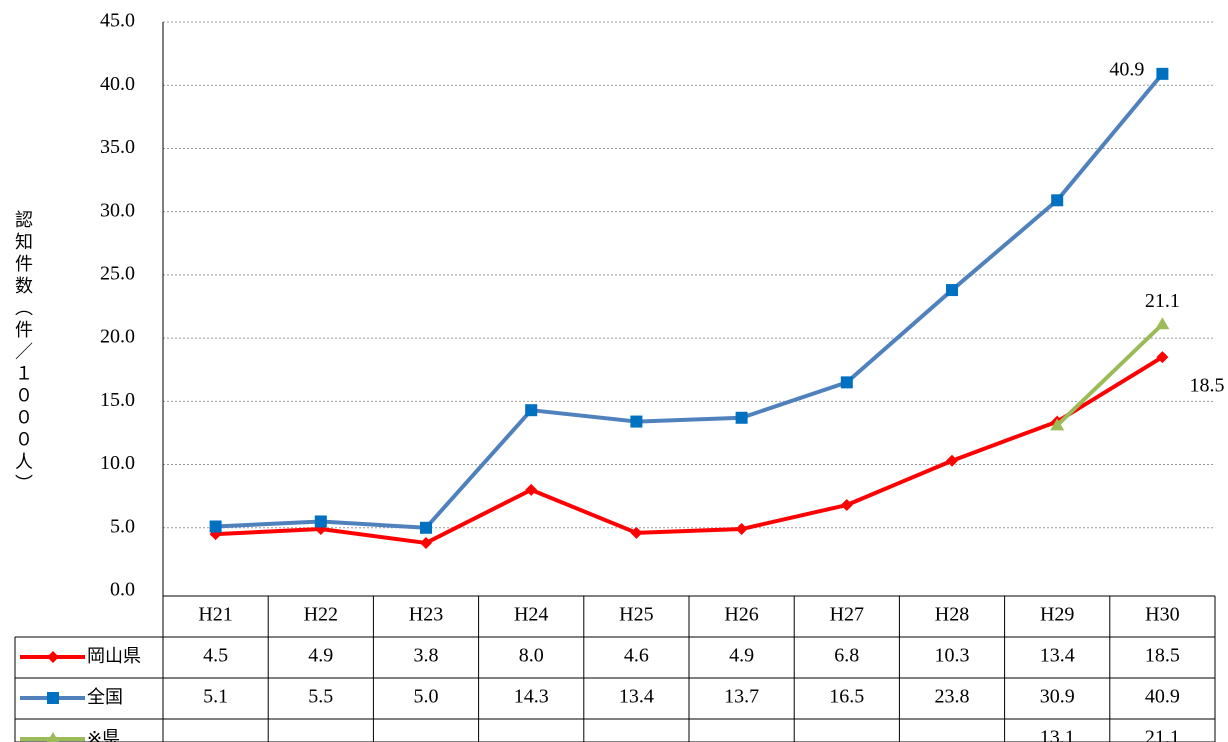 The width and height of the screenshot is (1228, 742). What do you see at coordinates (117, 147) in the screenshot?
I see `y-tick-label: 35.0` at bounding box center [117, 147].